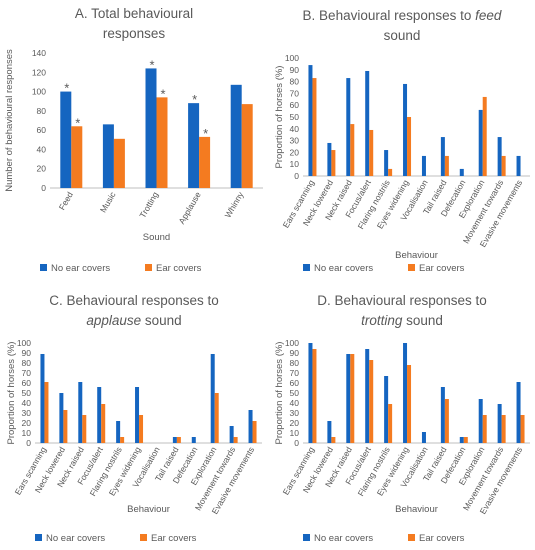  What do you see at coordinates (66, 88) in the screenshot?
I see `significance-marker-feed-no-ear-covers: *` at bounding box center [66, 88].